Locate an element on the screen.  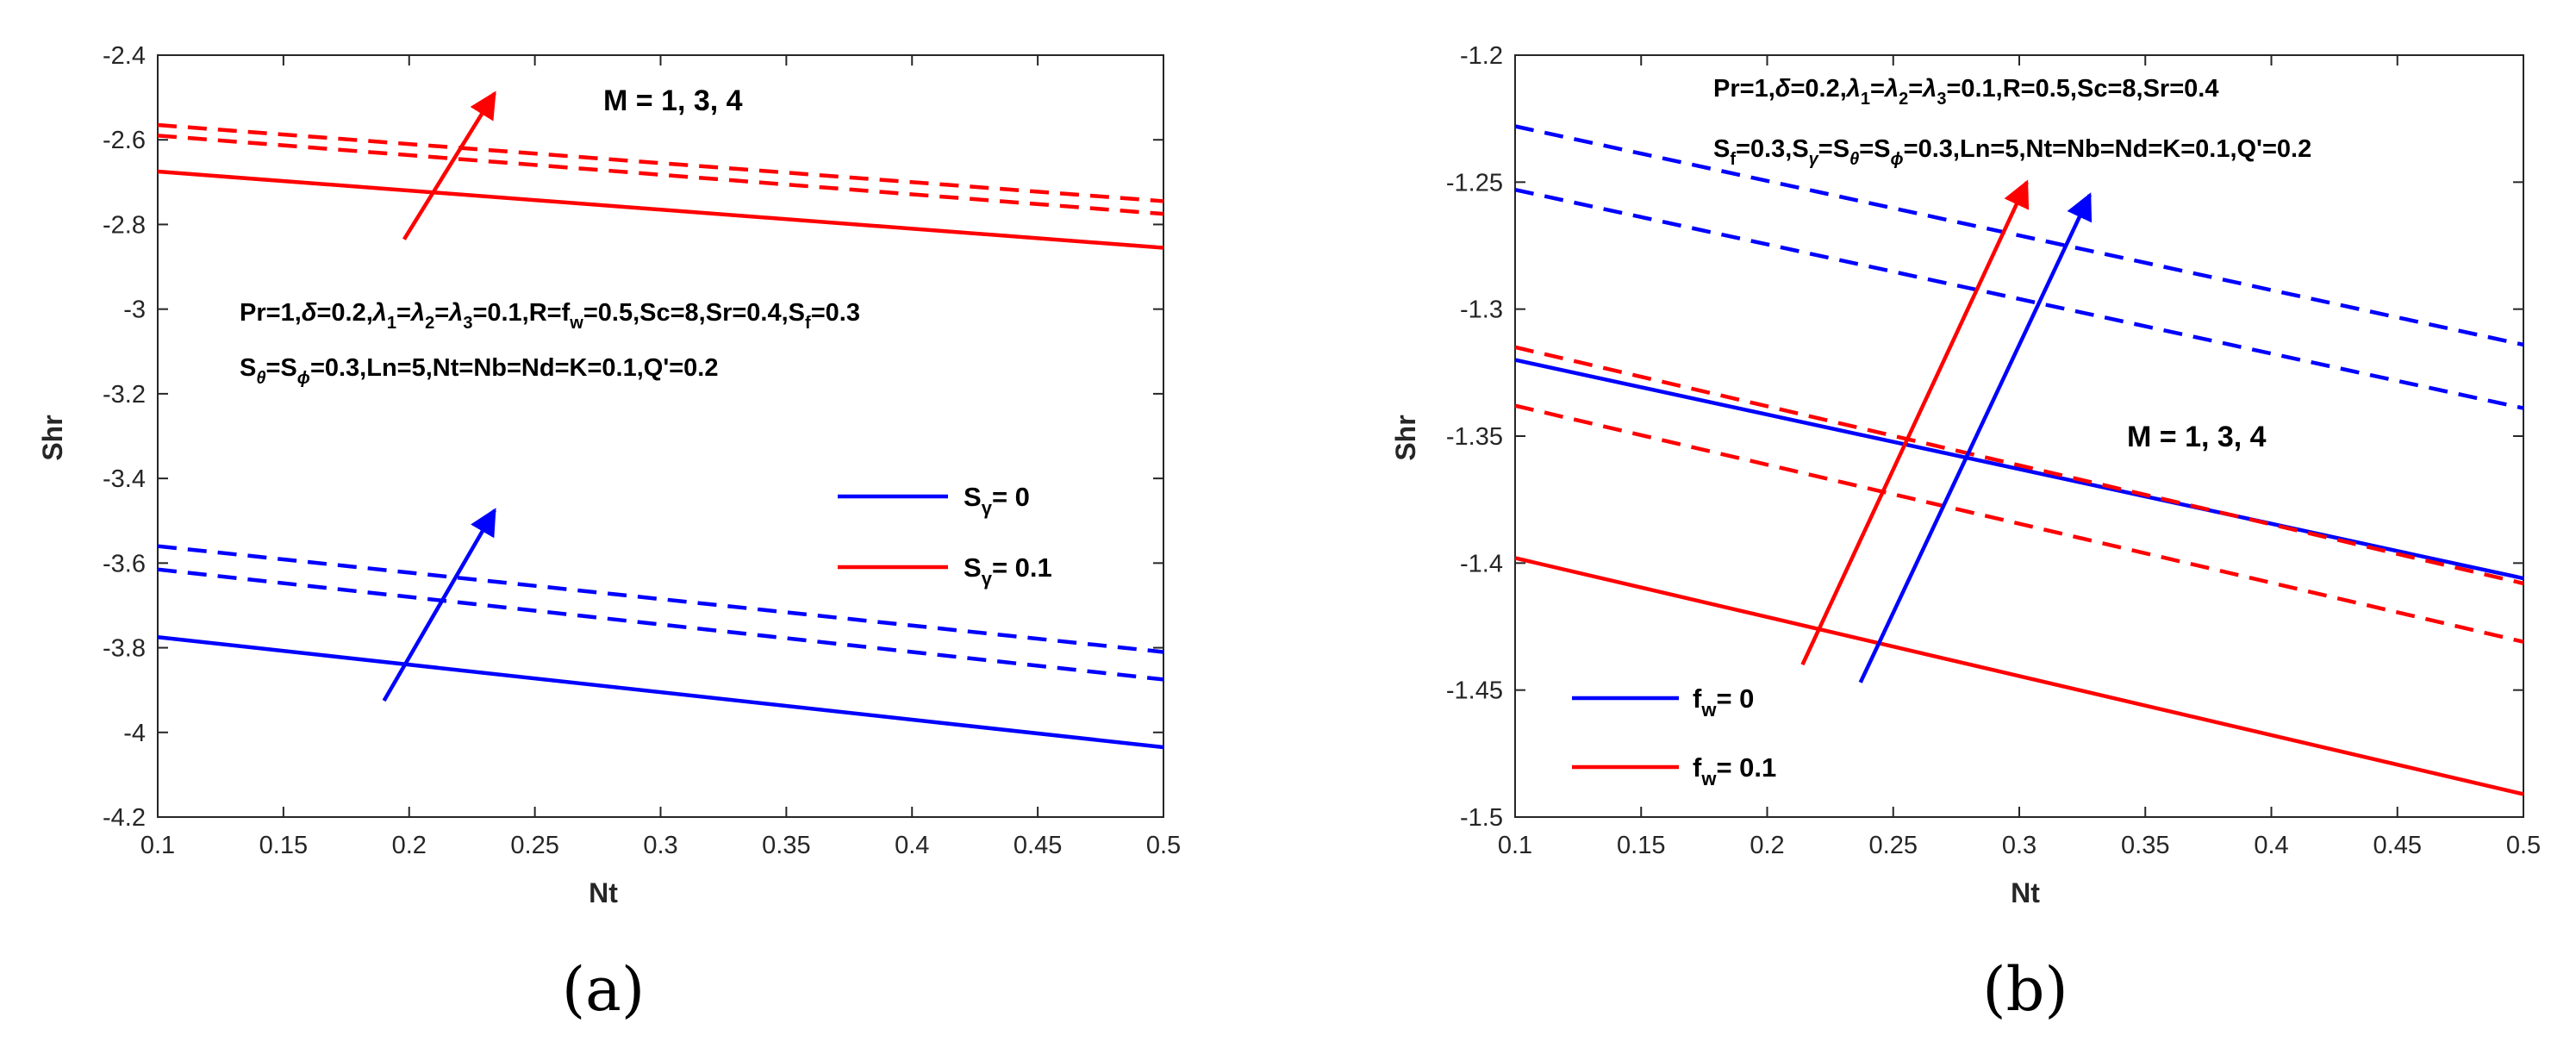
panel-a-x-tick-label: 0.45 is located at coordinates (1038, 845).